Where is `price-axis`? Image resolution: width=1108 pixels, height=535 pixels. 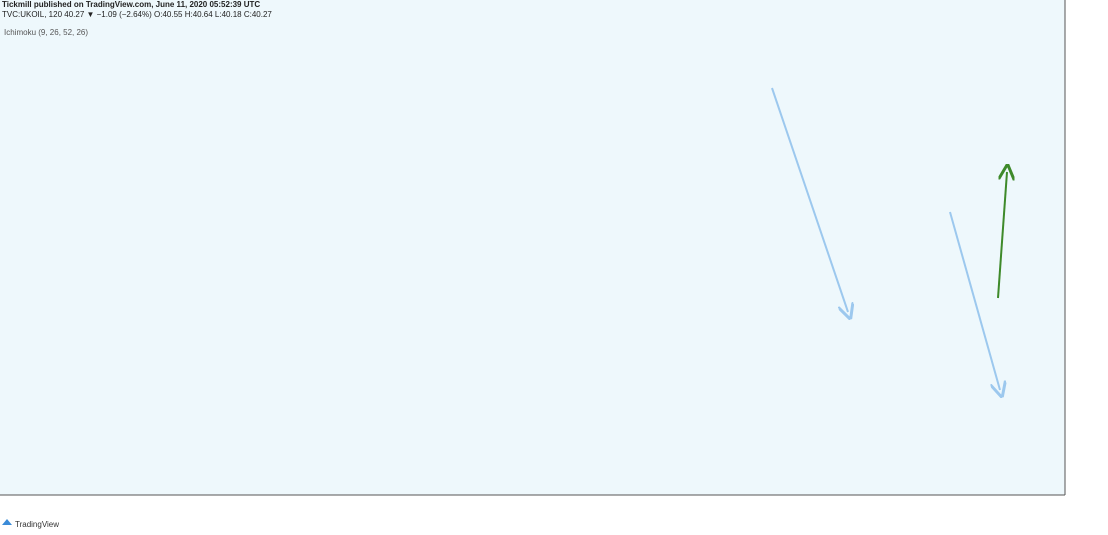
price-axis is located at coordinates (1086, 265).